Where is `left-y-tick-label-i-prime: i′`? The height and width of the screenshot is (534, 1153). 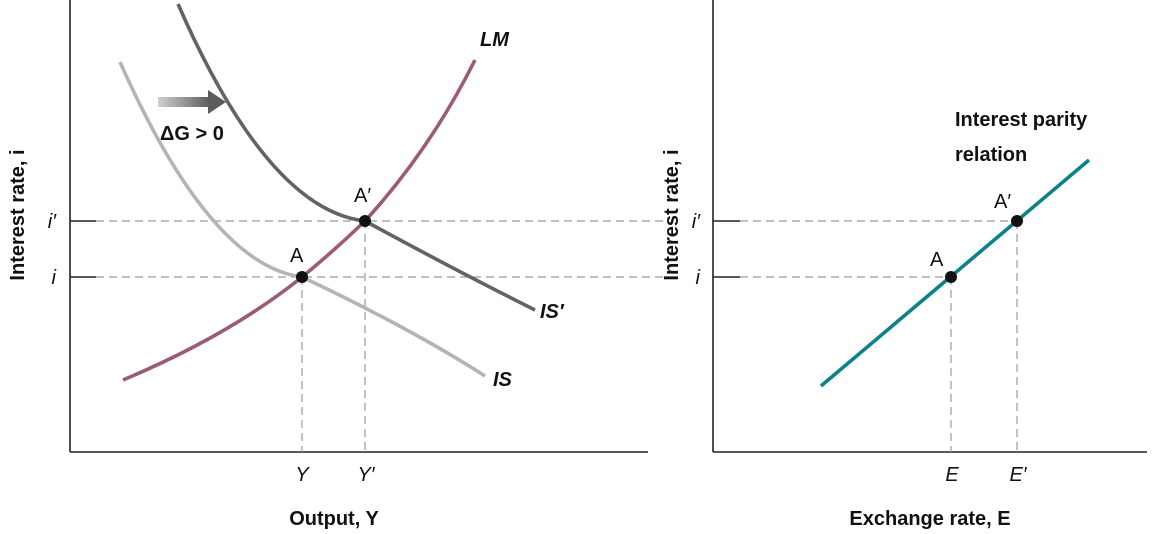
left-y-tick-label-i-prime: i′ is located at coordinates (52, 222).